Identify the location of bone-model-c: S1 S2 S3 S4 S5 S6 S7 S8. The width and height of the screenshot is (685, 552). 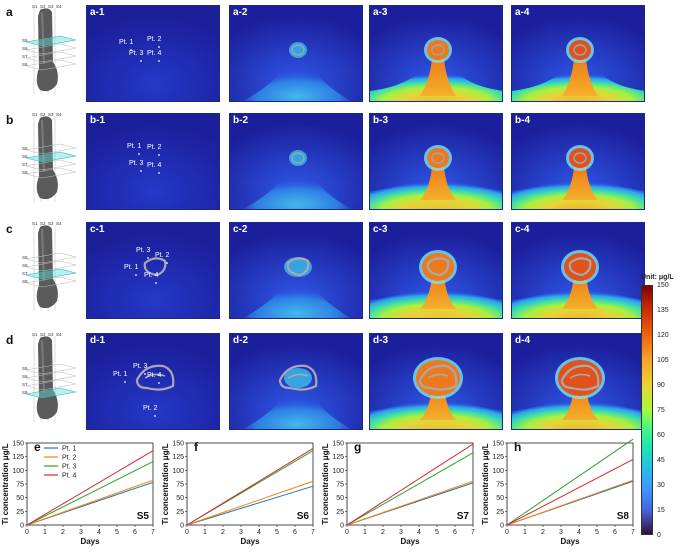
(50, 271).